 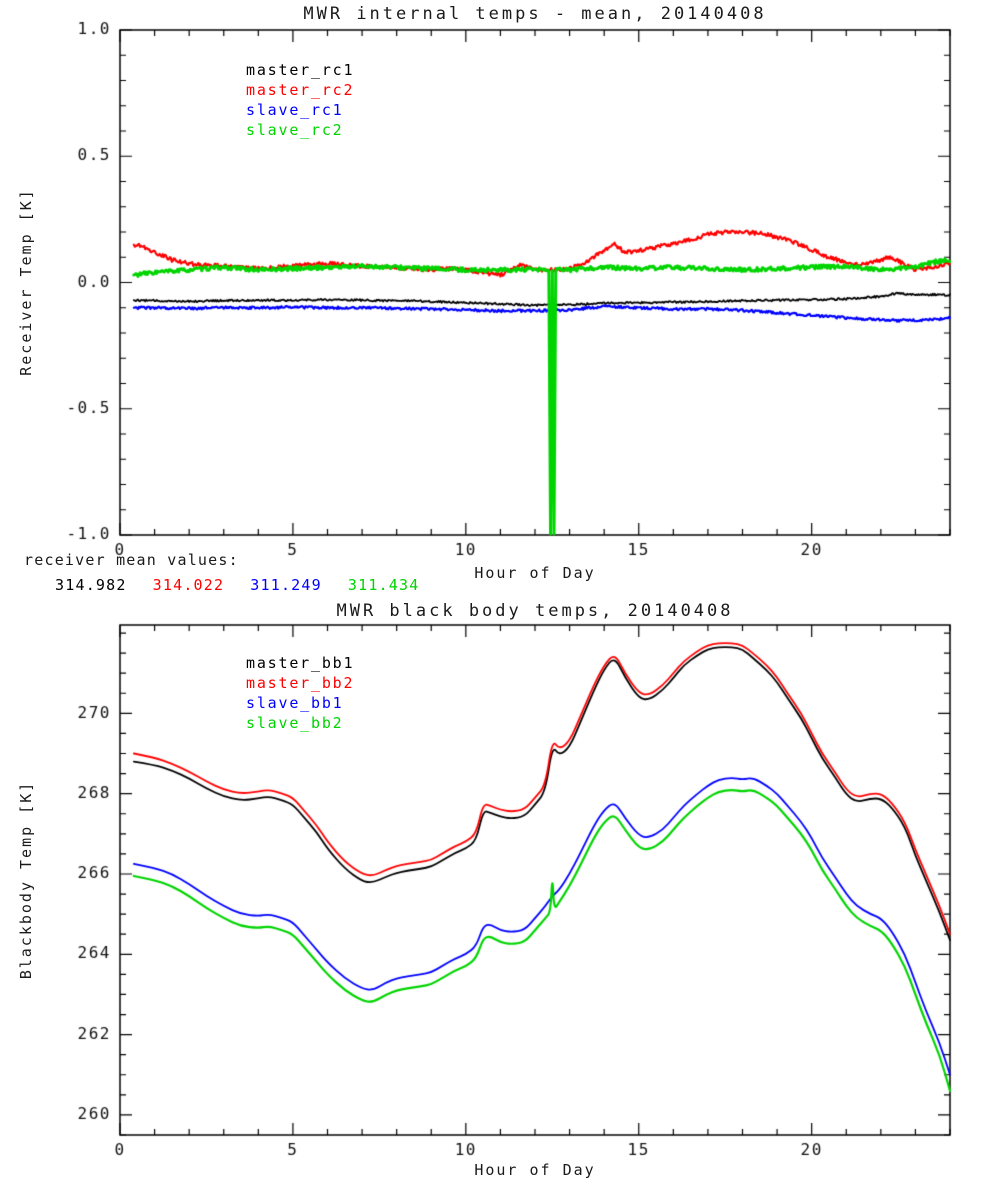 What do you see at coordinates (300, 100) in the screenshot?
I see `top-plot-legend: master_rc1 master_rc2 slave_rc1 slave_rc2` at bounding box center [300, 100].